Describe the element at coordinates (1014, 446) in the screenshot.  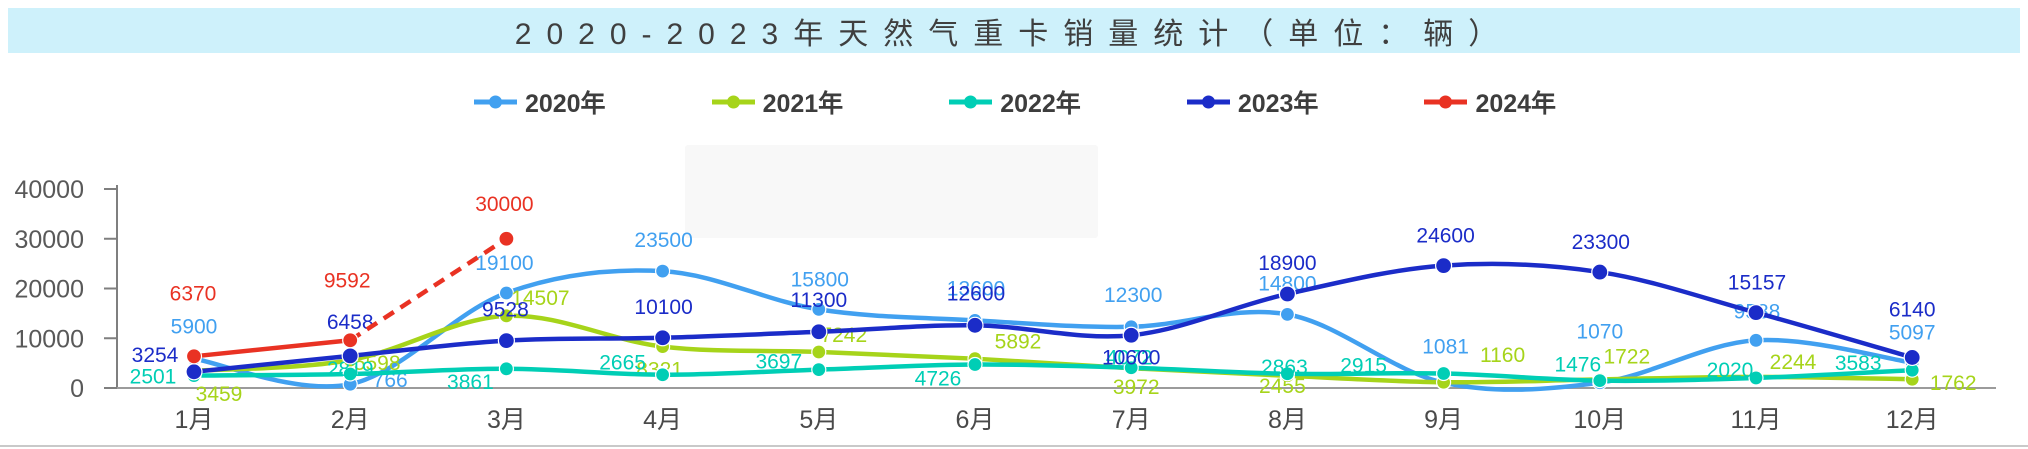
I see `bottom-divider` at that location.